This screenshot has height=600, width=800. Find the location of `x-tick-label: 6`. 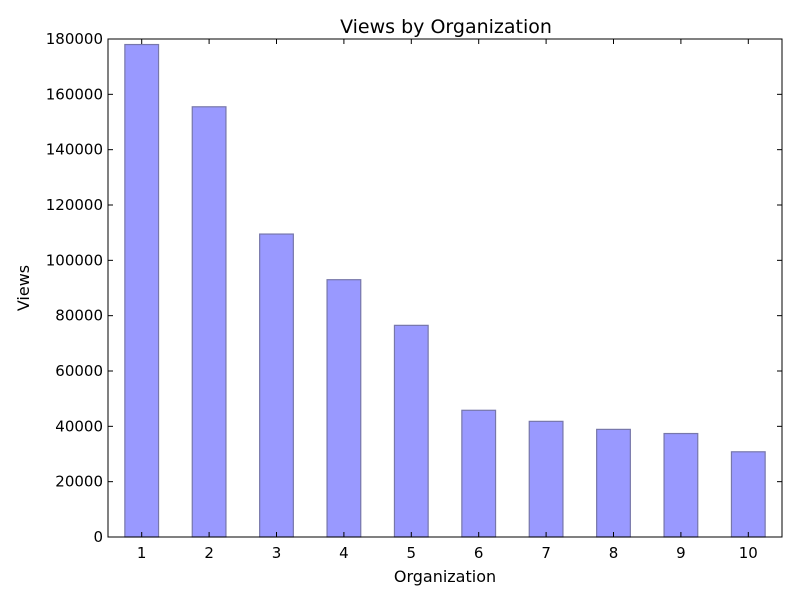

x-tick-label: 6 is located at coordinates (479, 553).